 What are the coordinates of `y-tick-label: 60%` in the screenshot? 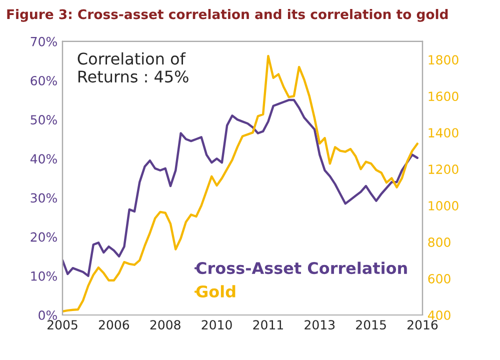 It's located at (43, 81).